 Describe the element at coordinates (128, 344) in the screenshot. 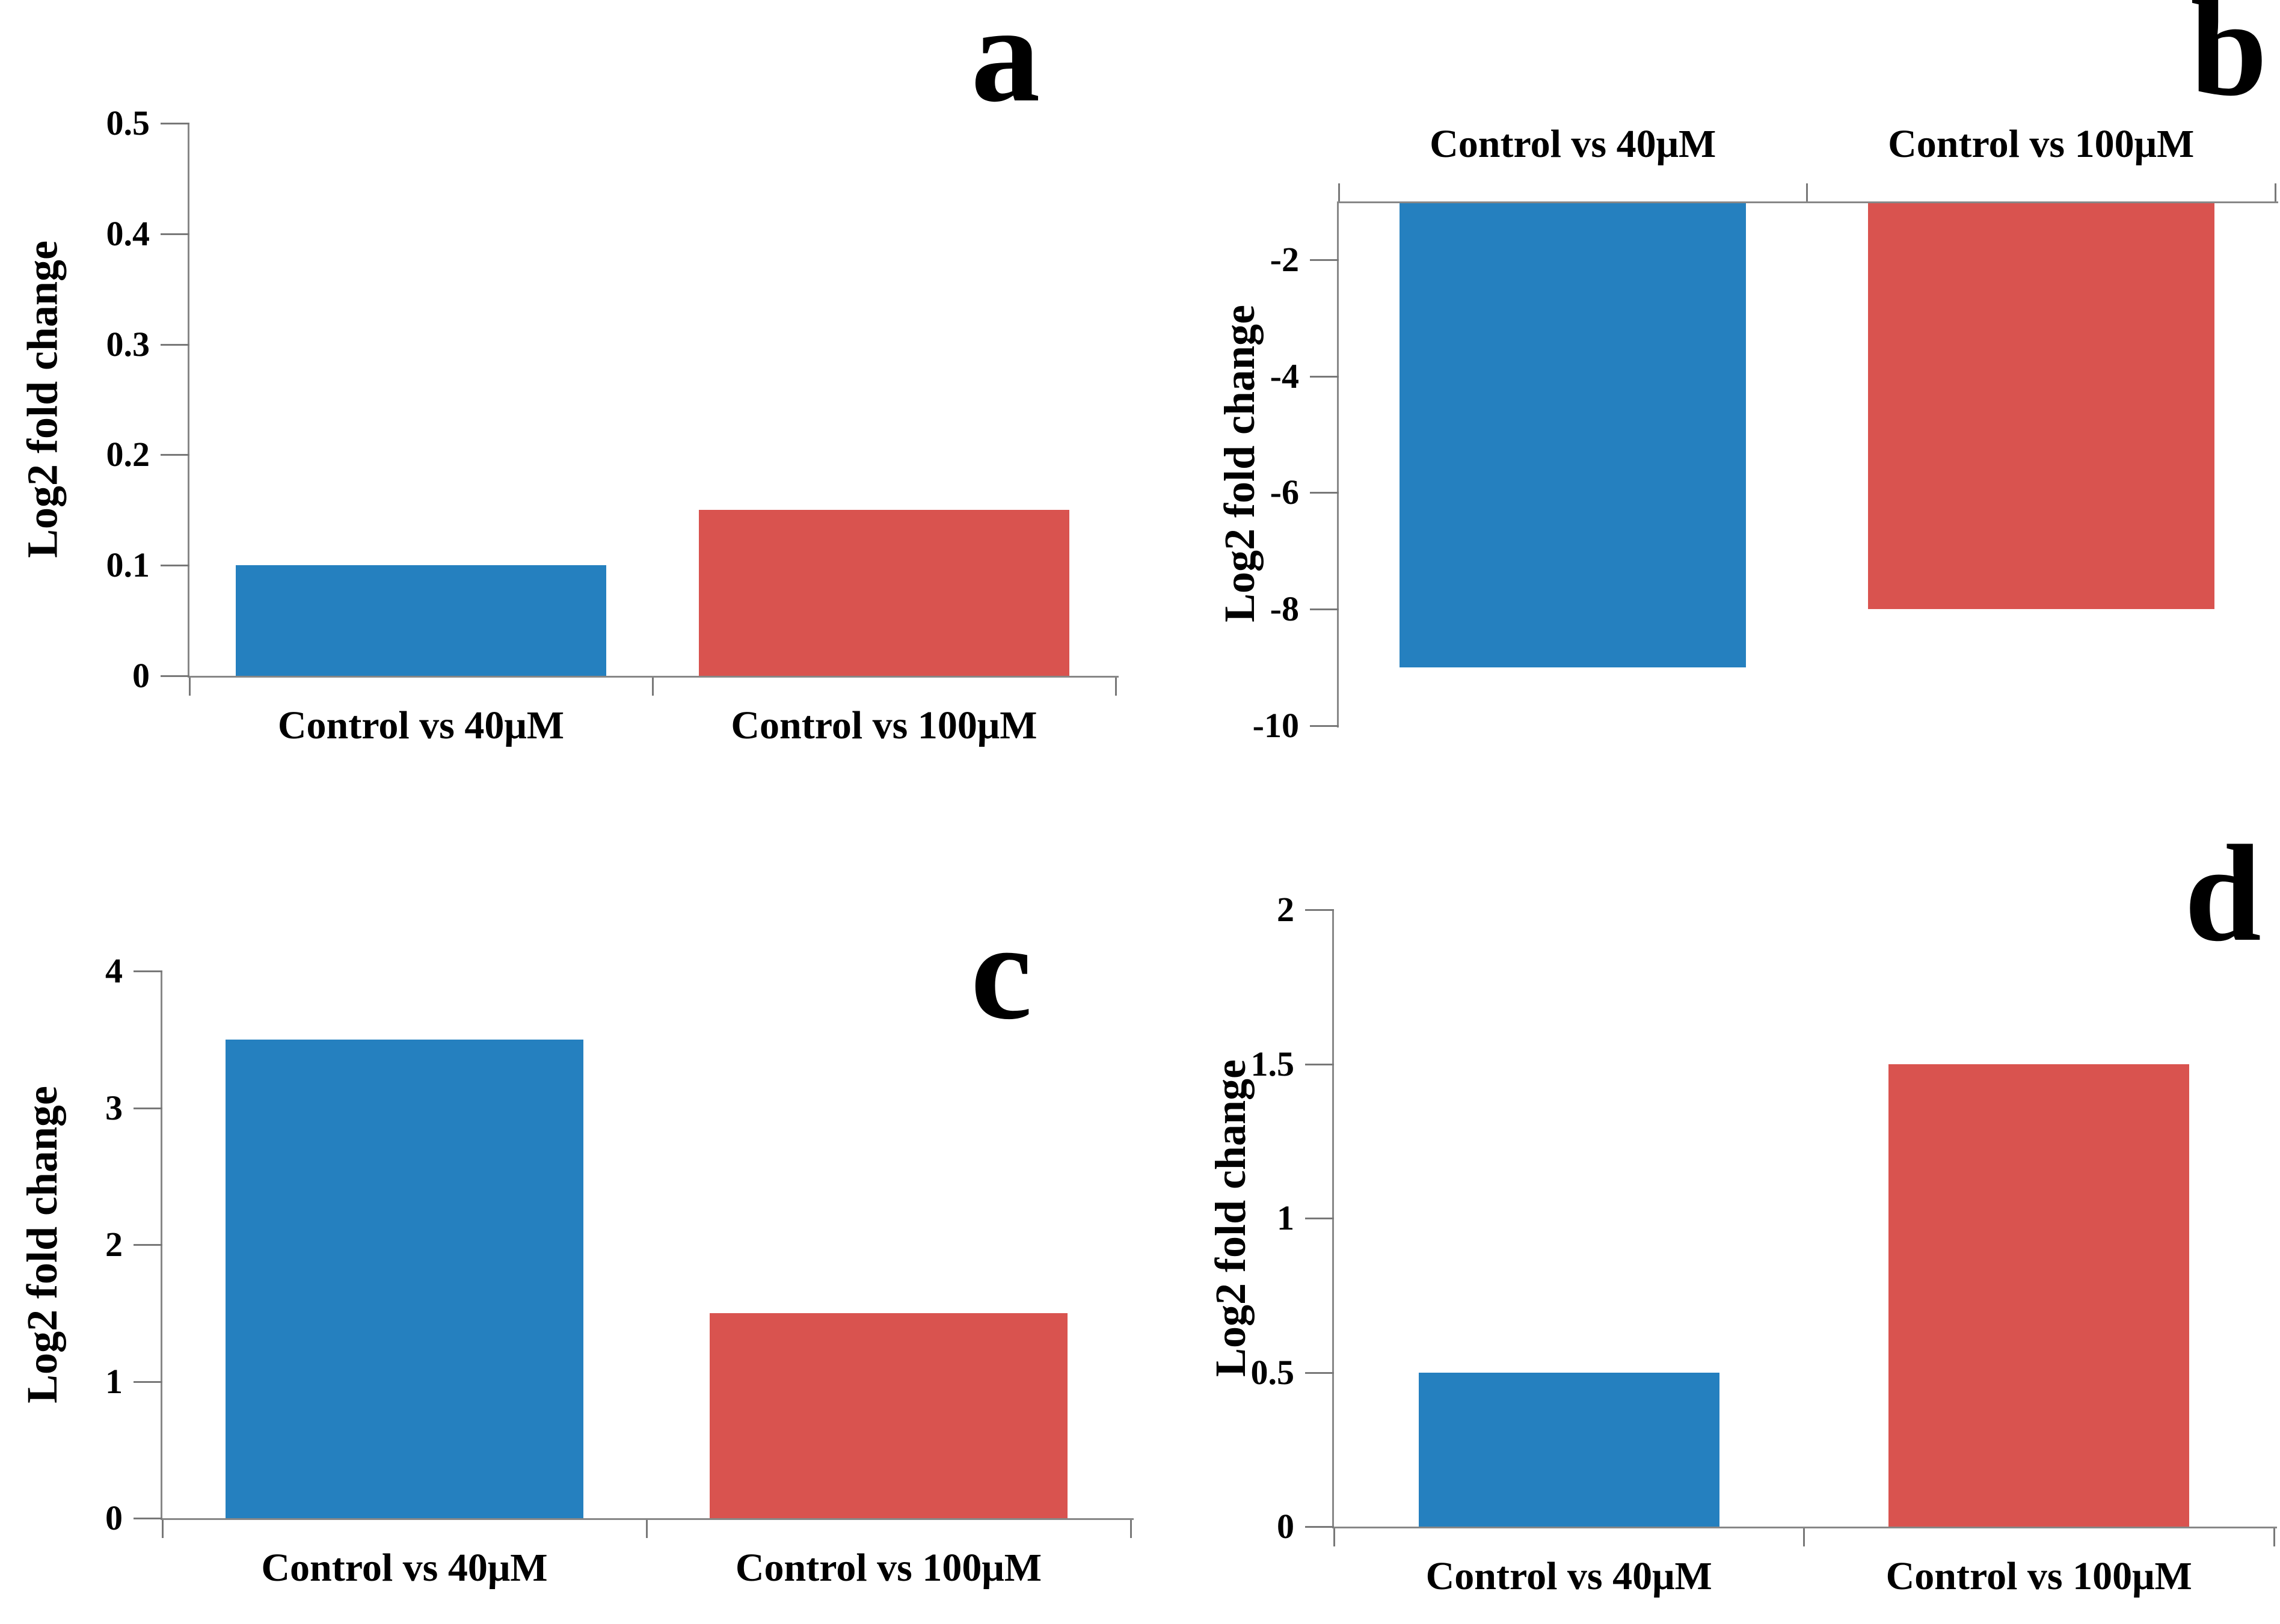

I see `y-tick-label: 0.3` at that location.